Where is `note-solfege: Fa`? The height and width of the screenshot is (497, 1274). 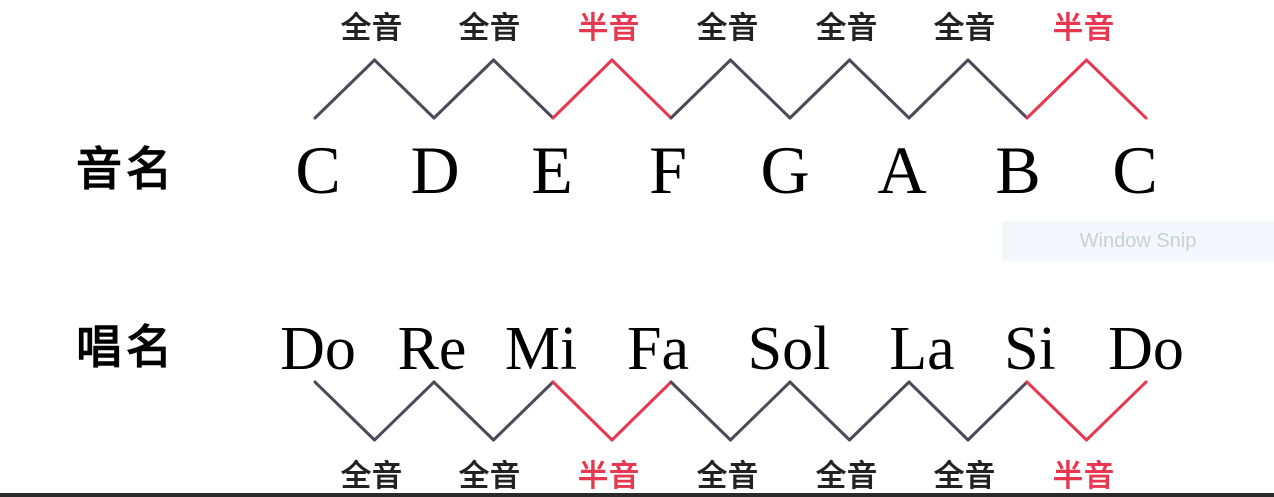
note-solfege: Fa is located at coordinates (658, 349).